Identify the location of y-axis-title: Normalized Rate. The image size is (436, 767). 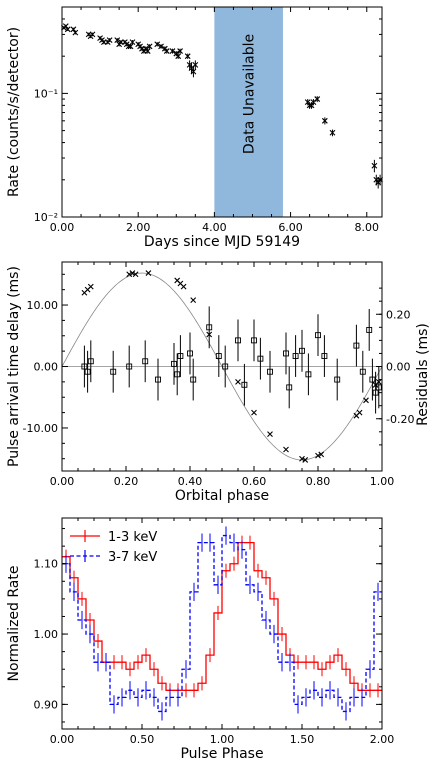
(14, 624).